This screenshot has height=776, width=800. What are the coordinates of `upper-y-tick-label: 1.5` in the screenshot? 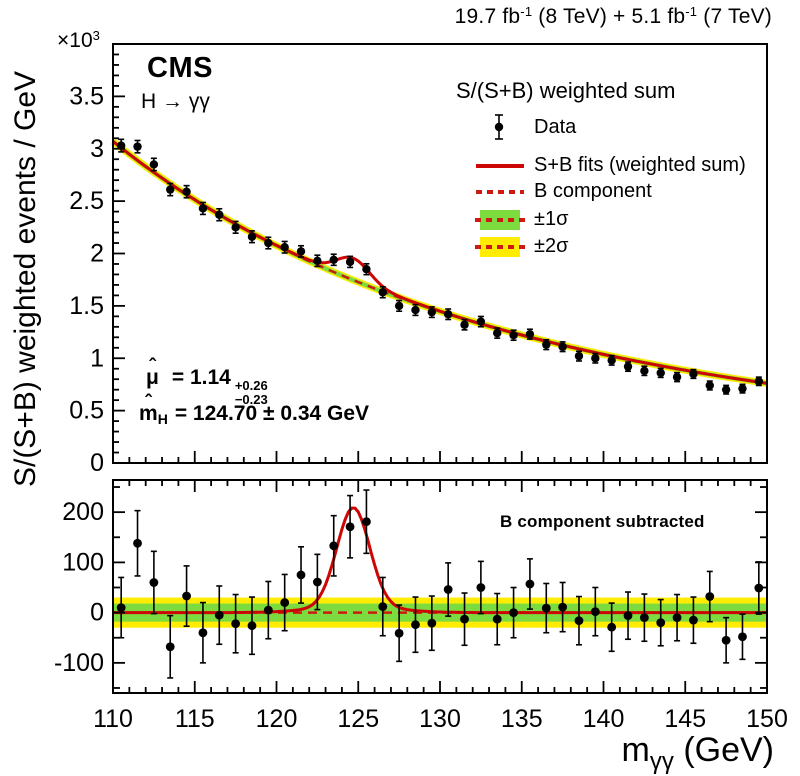 It's located at (86, 306).